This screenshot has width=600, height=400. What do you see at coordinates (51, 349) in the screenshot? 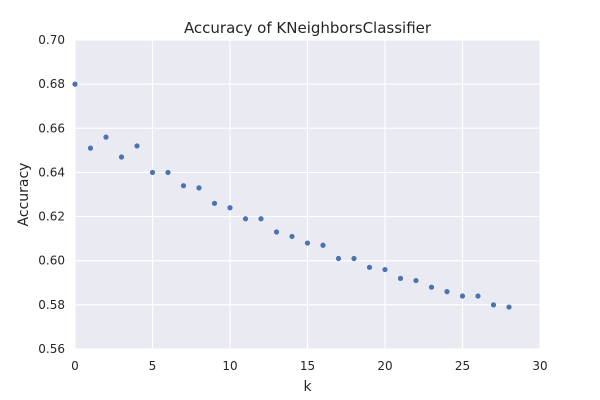
I see `y-tick-label: 0.56` at bounding box center [51, 349].